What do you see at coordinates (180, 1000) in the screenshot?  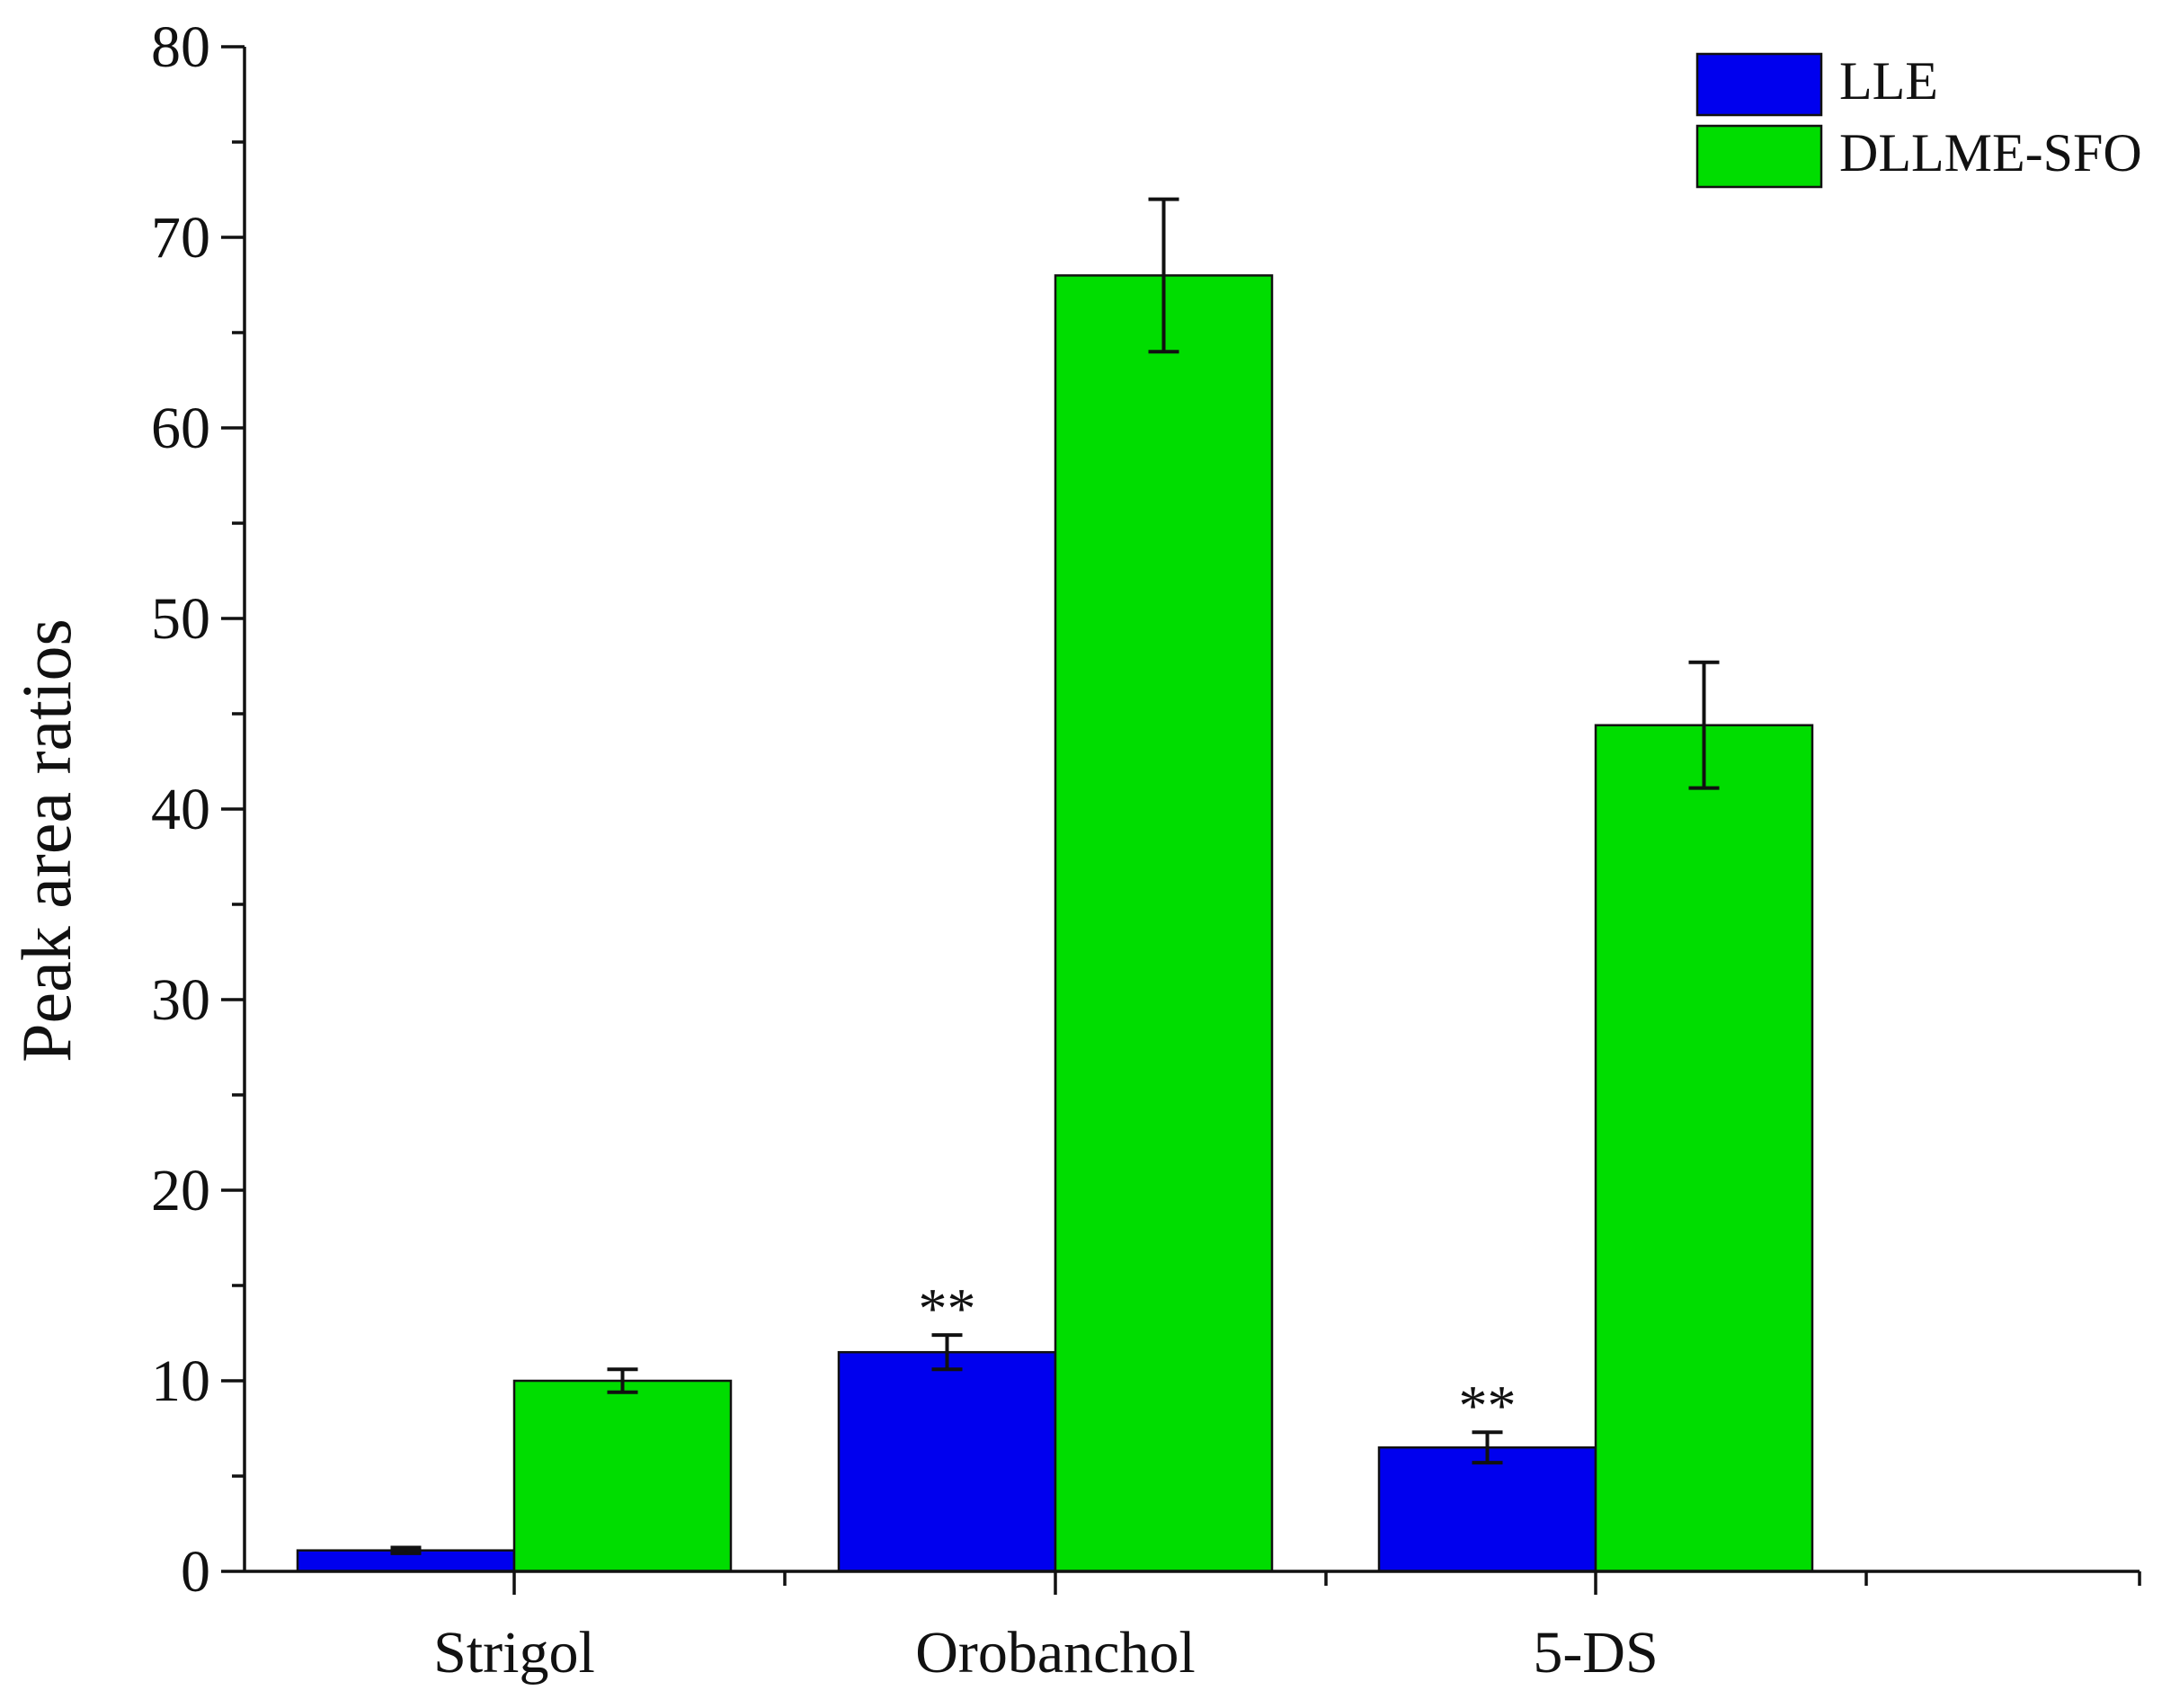 I see `y-tick-label: 30` at bounding box center [180, 1000].